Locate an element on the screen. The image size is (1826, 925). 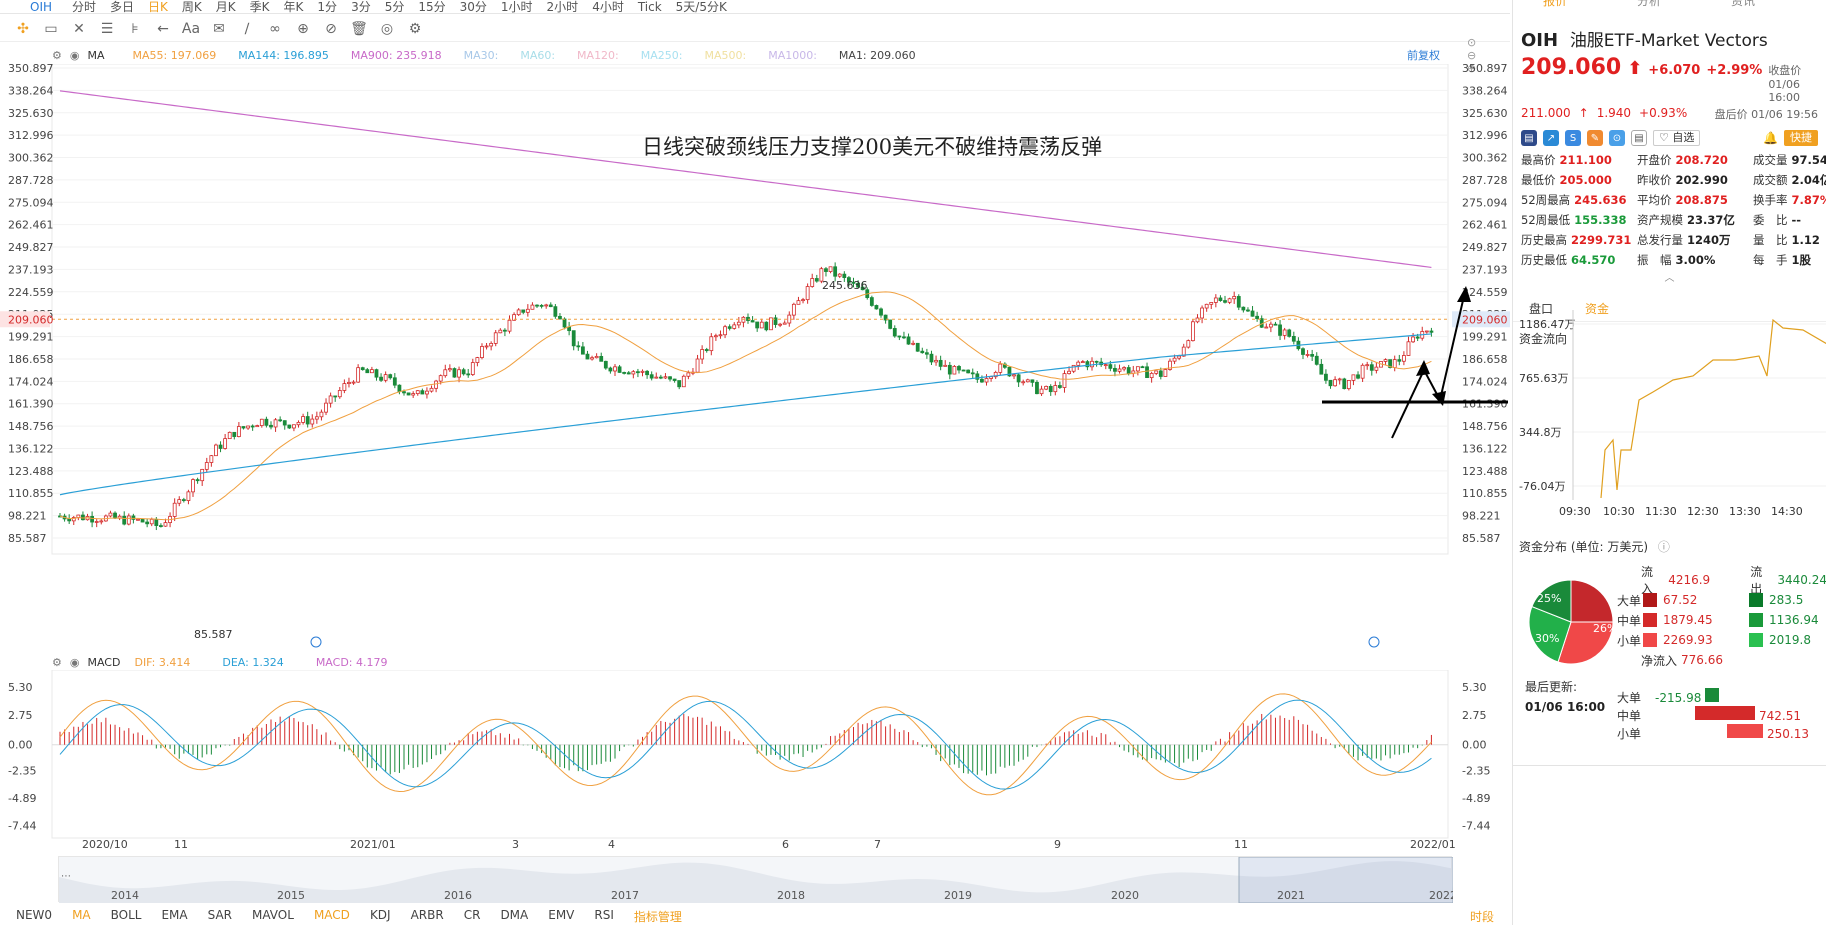
macd-head: MACD is located at coordinates (104, 662).